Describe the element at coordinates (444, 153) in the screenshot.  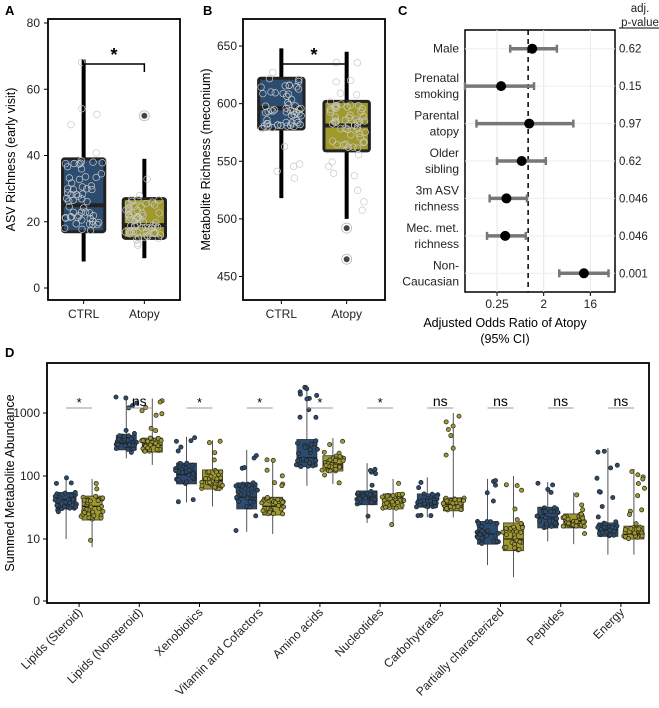
I see `row-label: Older` at that location.